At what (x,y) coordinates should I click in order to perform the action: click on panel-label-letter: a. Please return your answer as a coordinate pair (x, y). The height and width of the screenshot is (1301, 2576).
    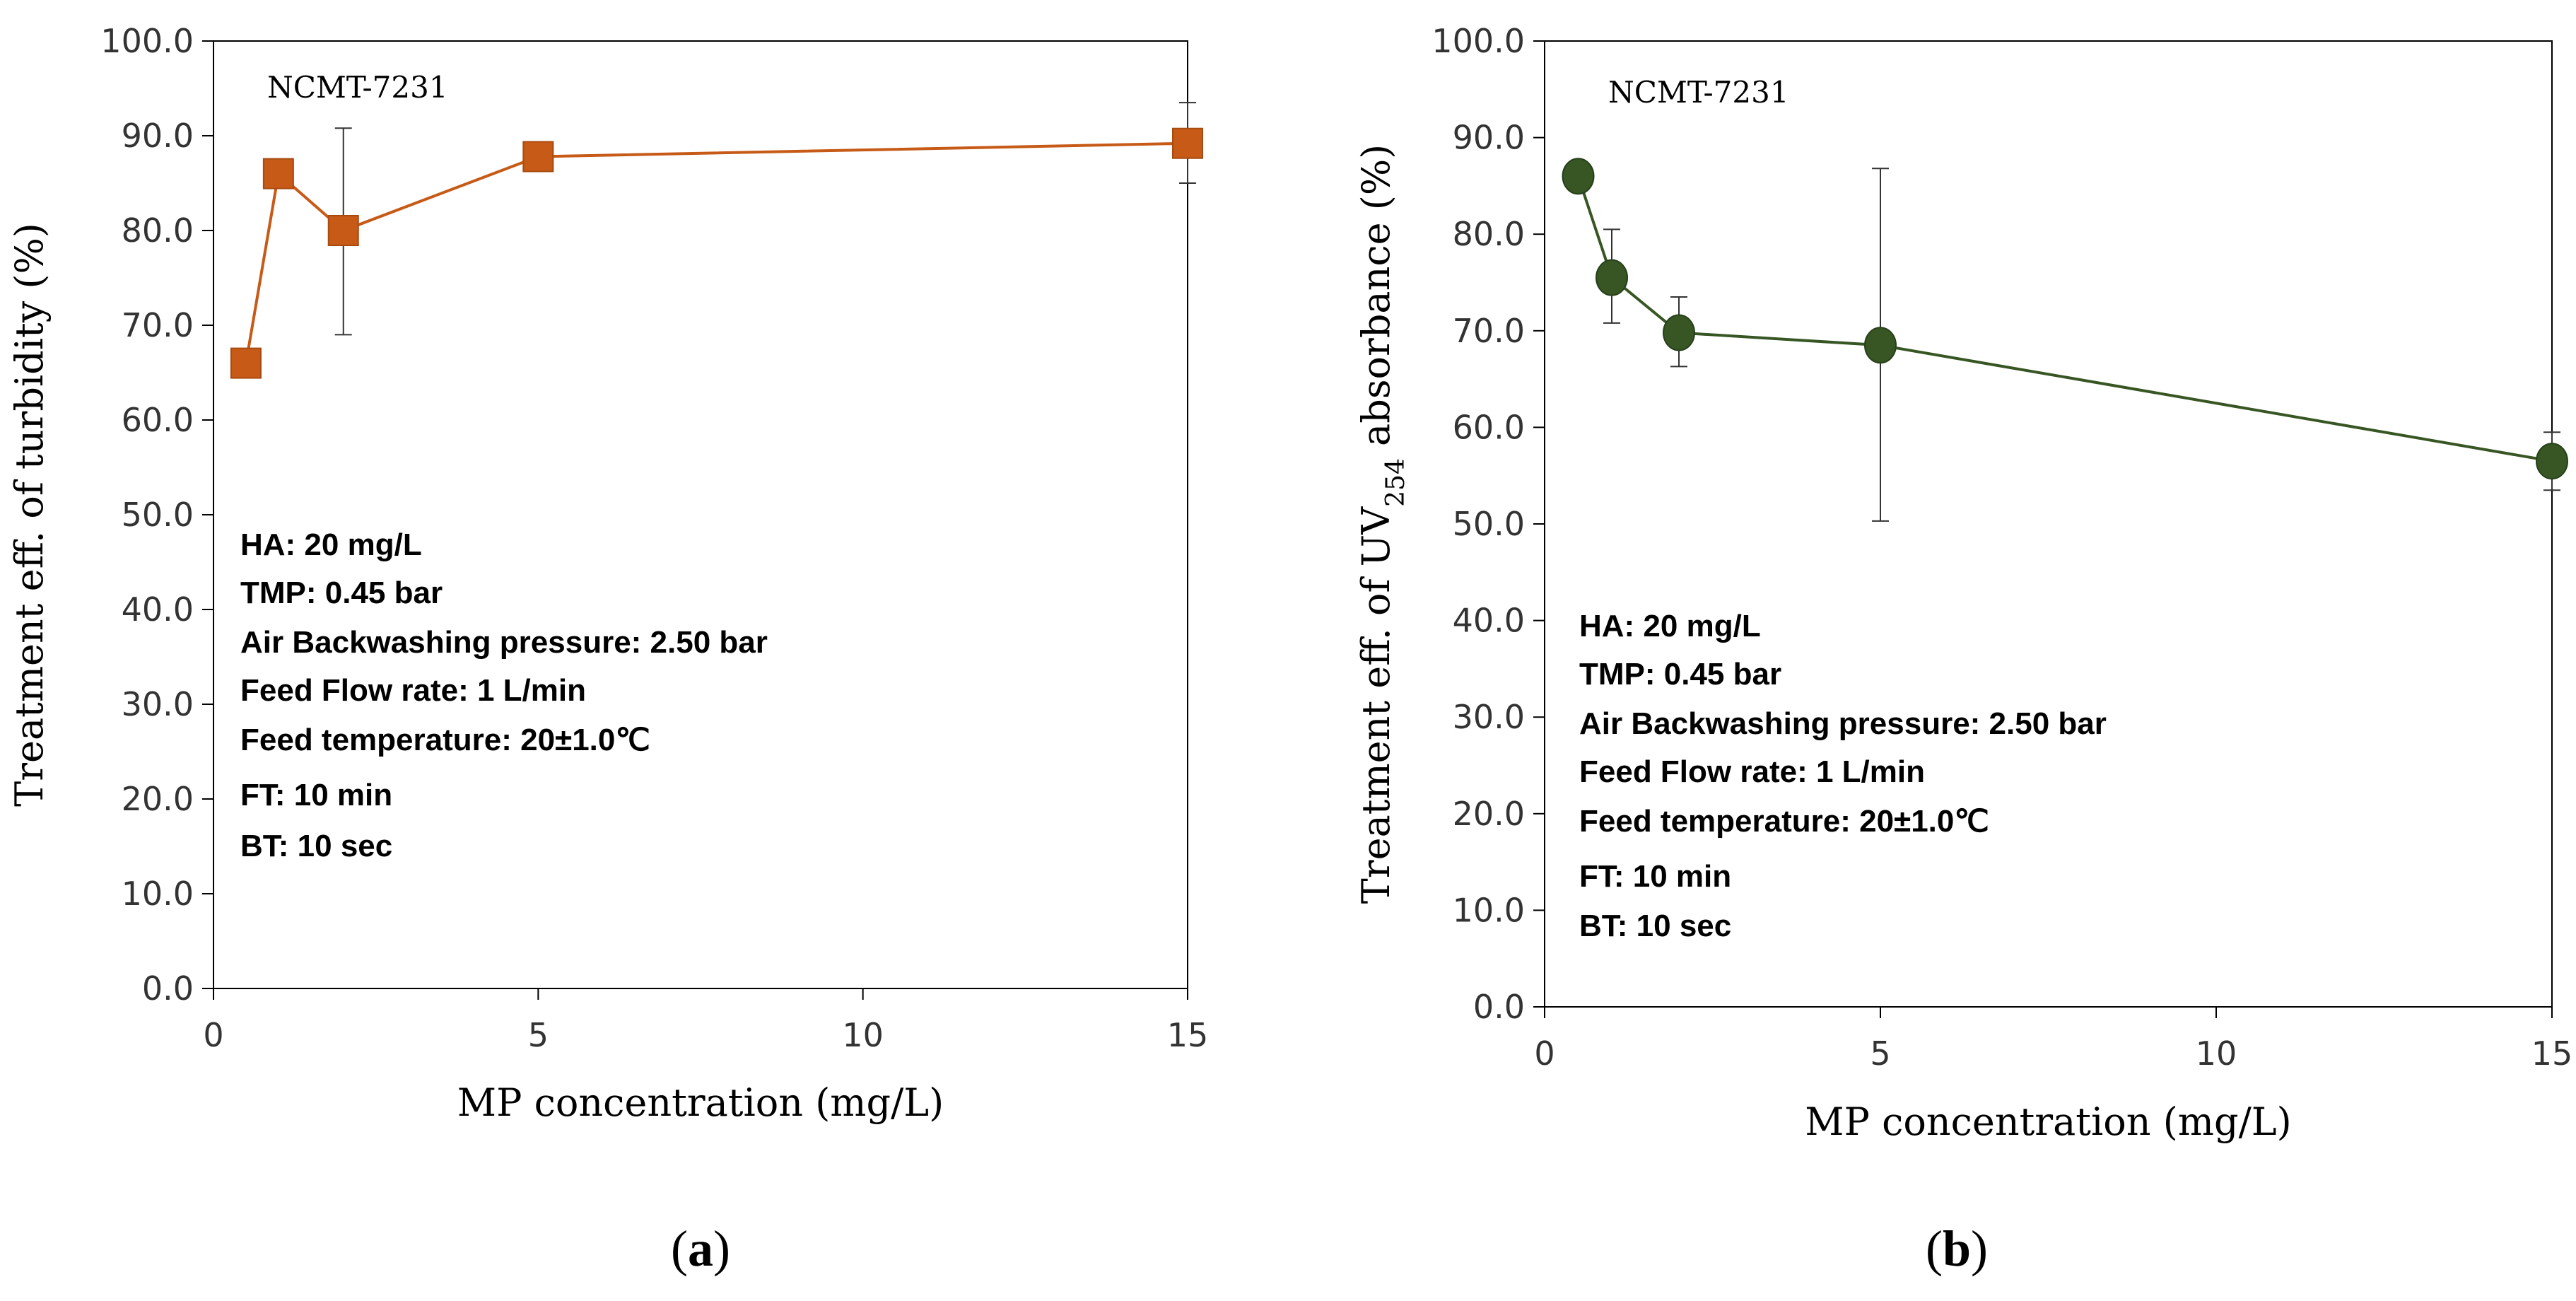
    Looking at the image, I should click on (700, 1248).